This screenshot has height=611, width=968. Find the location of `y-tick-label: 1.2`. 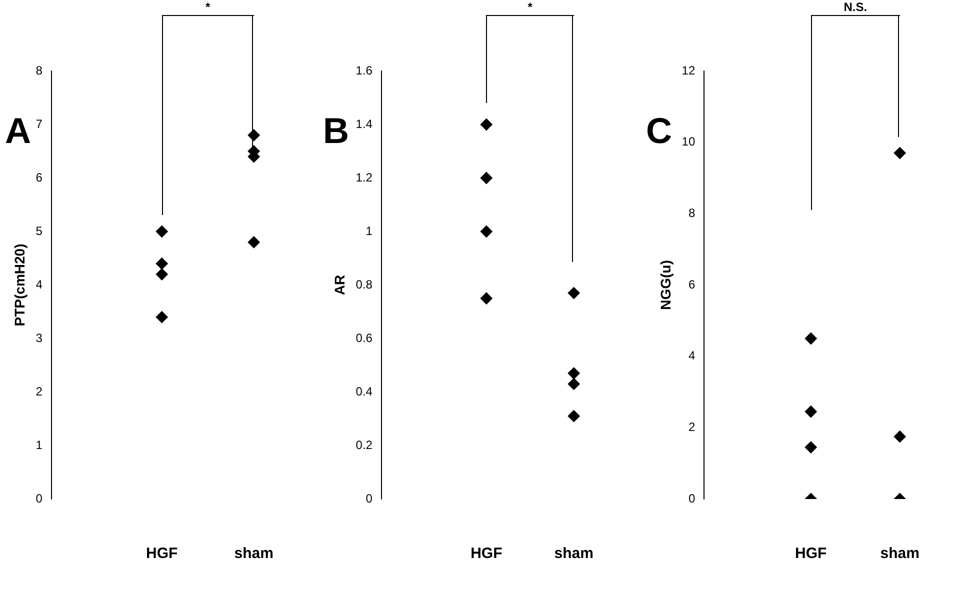

y-tick-label: 1.2 is located at coordinates (364, 177).